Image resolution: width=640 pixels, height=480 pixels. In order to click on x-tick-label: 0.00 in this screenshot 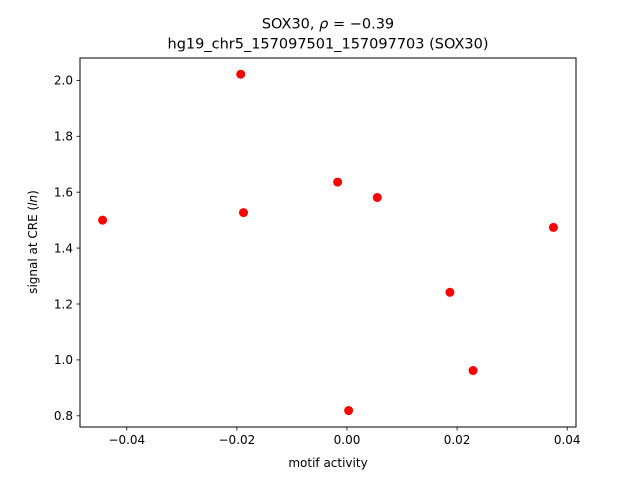, I will do `click(347, 440)`.